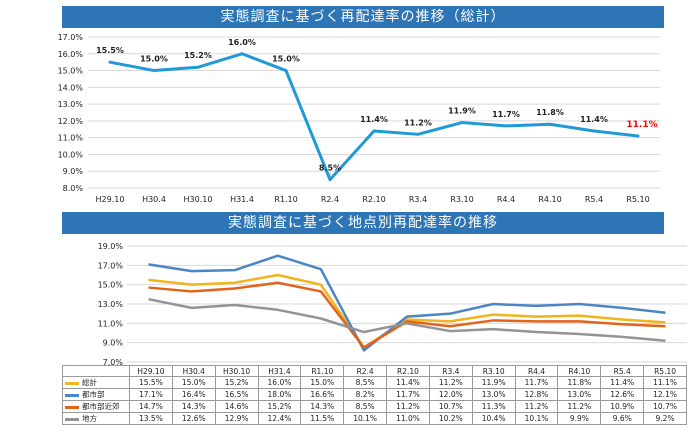  I want to click on legend-label: 都市部, so click(93, 394).